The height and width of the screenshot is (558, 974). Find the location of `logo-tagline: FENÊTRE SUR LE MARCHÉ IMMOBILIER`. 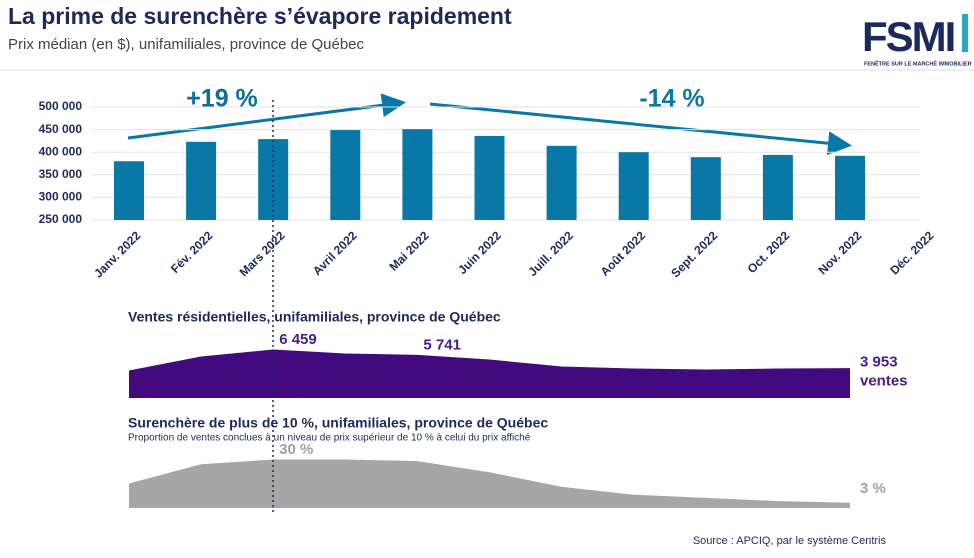

logo-tagline: FENÊTRE SUR LE MARCHÉ IMMOBILIER is located at coordinates (918, 63).